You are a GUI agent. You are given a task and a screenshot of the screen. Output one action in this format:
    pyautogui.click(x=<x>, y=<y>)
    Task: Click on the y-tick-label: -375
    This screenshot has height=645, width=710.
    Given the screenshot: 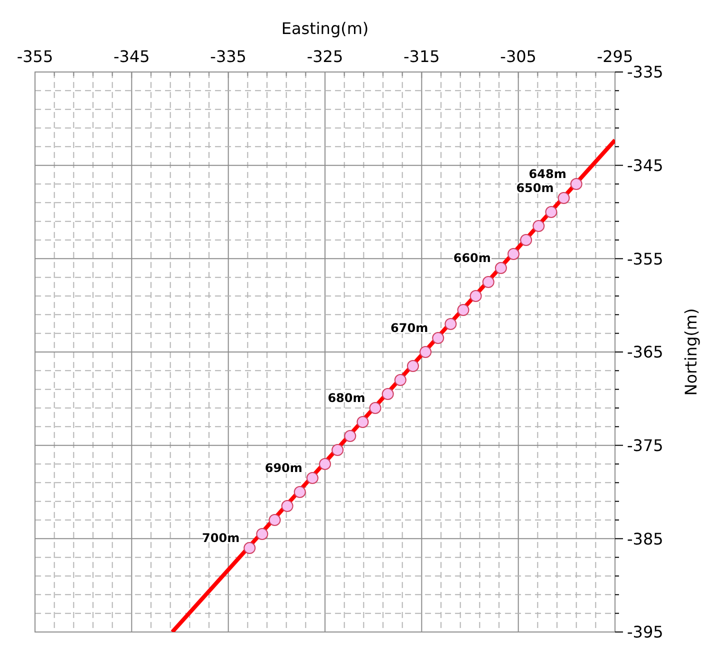 What is the action you would take?
    pyautogui.click(x=645, y=445)
    